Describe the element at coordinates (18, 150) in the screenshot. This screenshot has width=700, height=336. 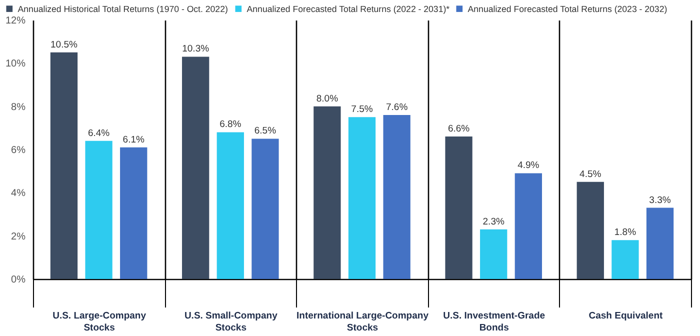
I see `y-tick-label: 6%` at that location.